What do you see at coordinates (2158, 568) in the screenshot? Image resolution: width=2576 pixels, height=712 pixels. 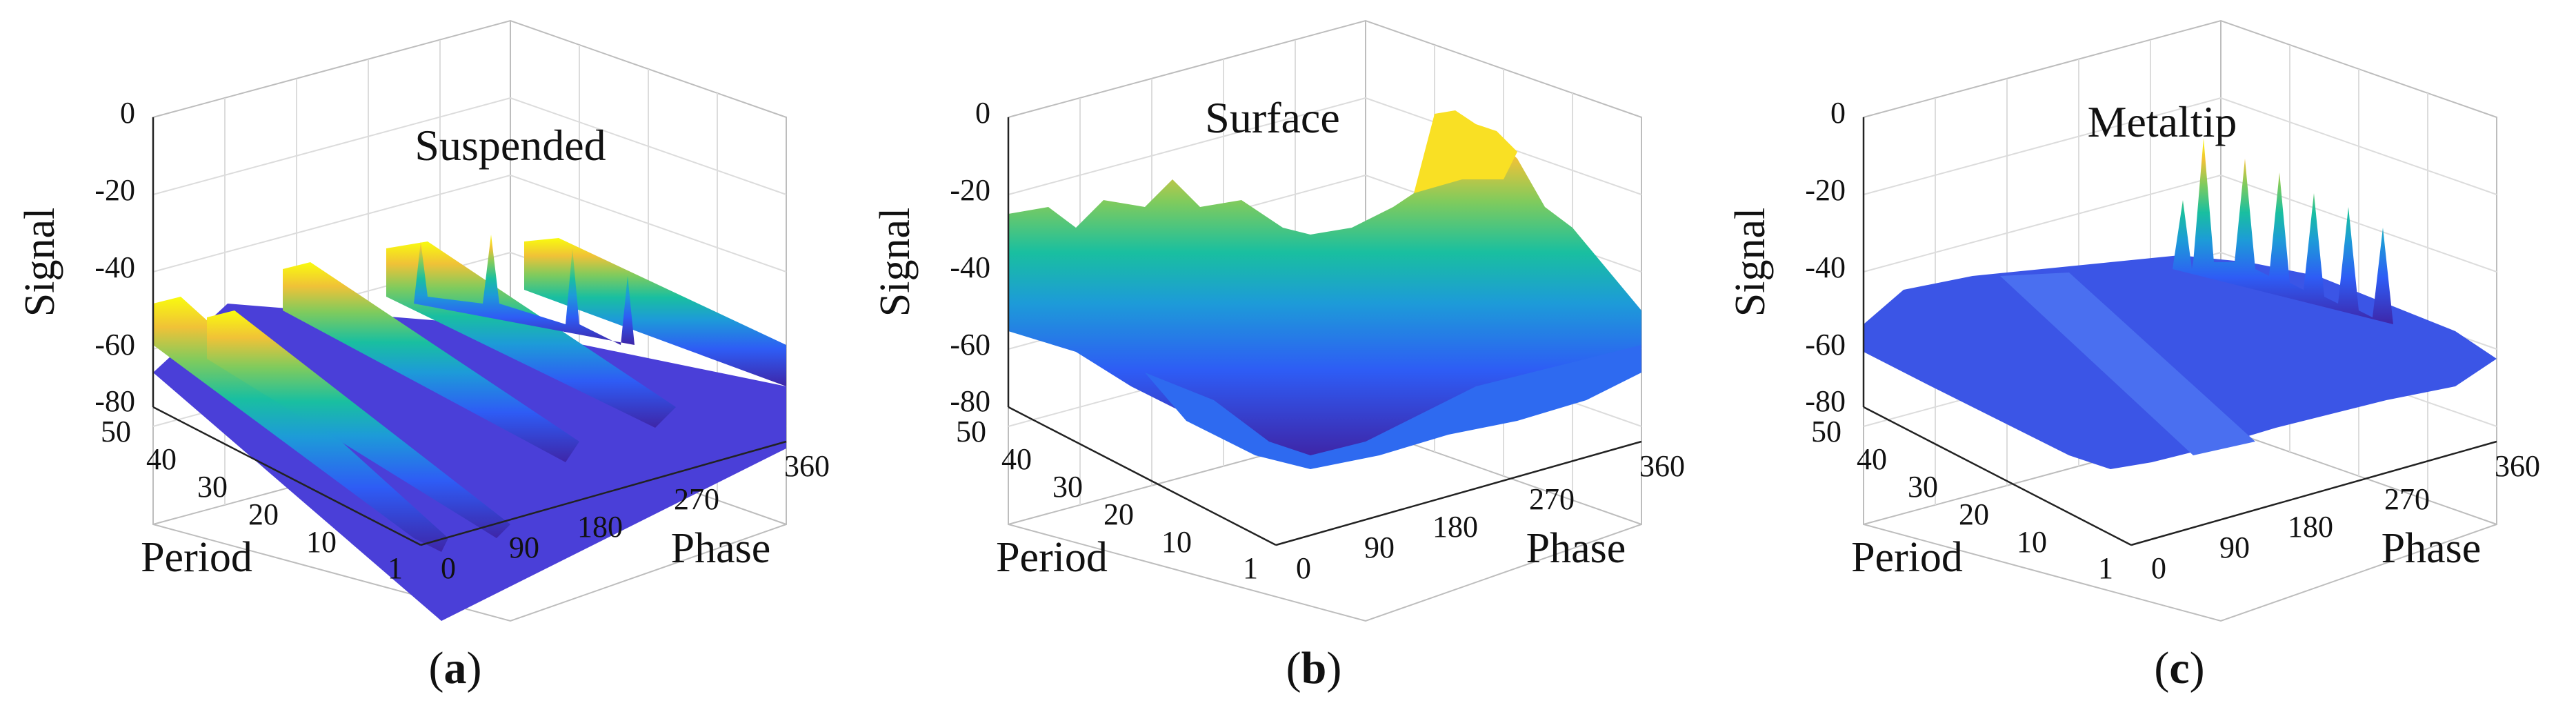 I see `c-xtick-0: 0` at bounding box center [2158, 568].